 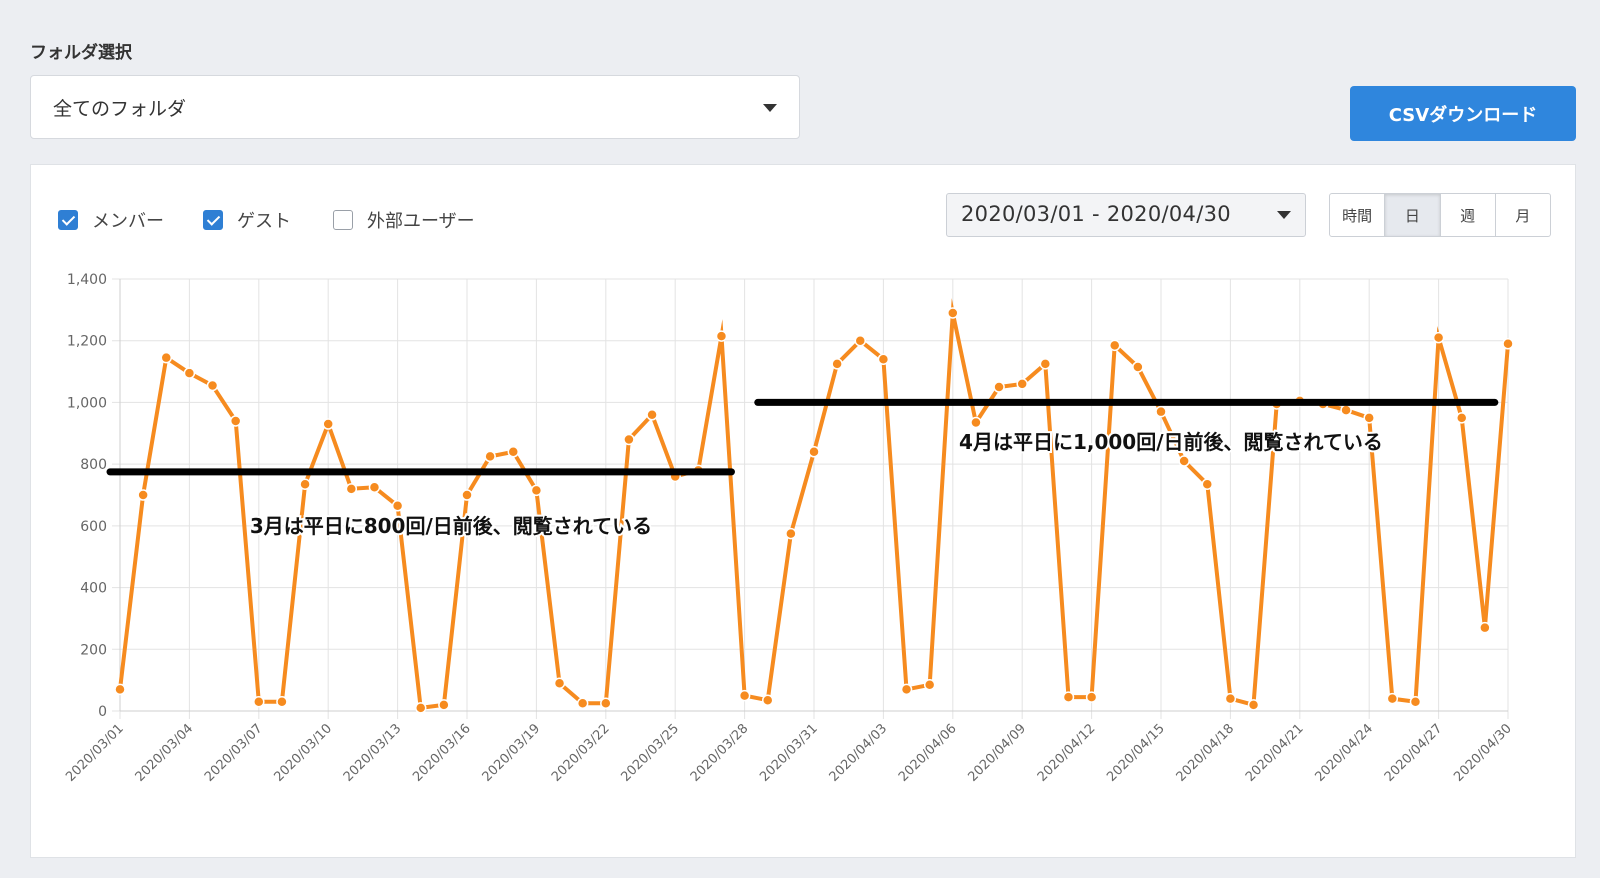 What do you see at coordinates (581, 753) in the screenshot?
I see `x-tick-label: 2020/03/22` at bounding box center [581, 753].